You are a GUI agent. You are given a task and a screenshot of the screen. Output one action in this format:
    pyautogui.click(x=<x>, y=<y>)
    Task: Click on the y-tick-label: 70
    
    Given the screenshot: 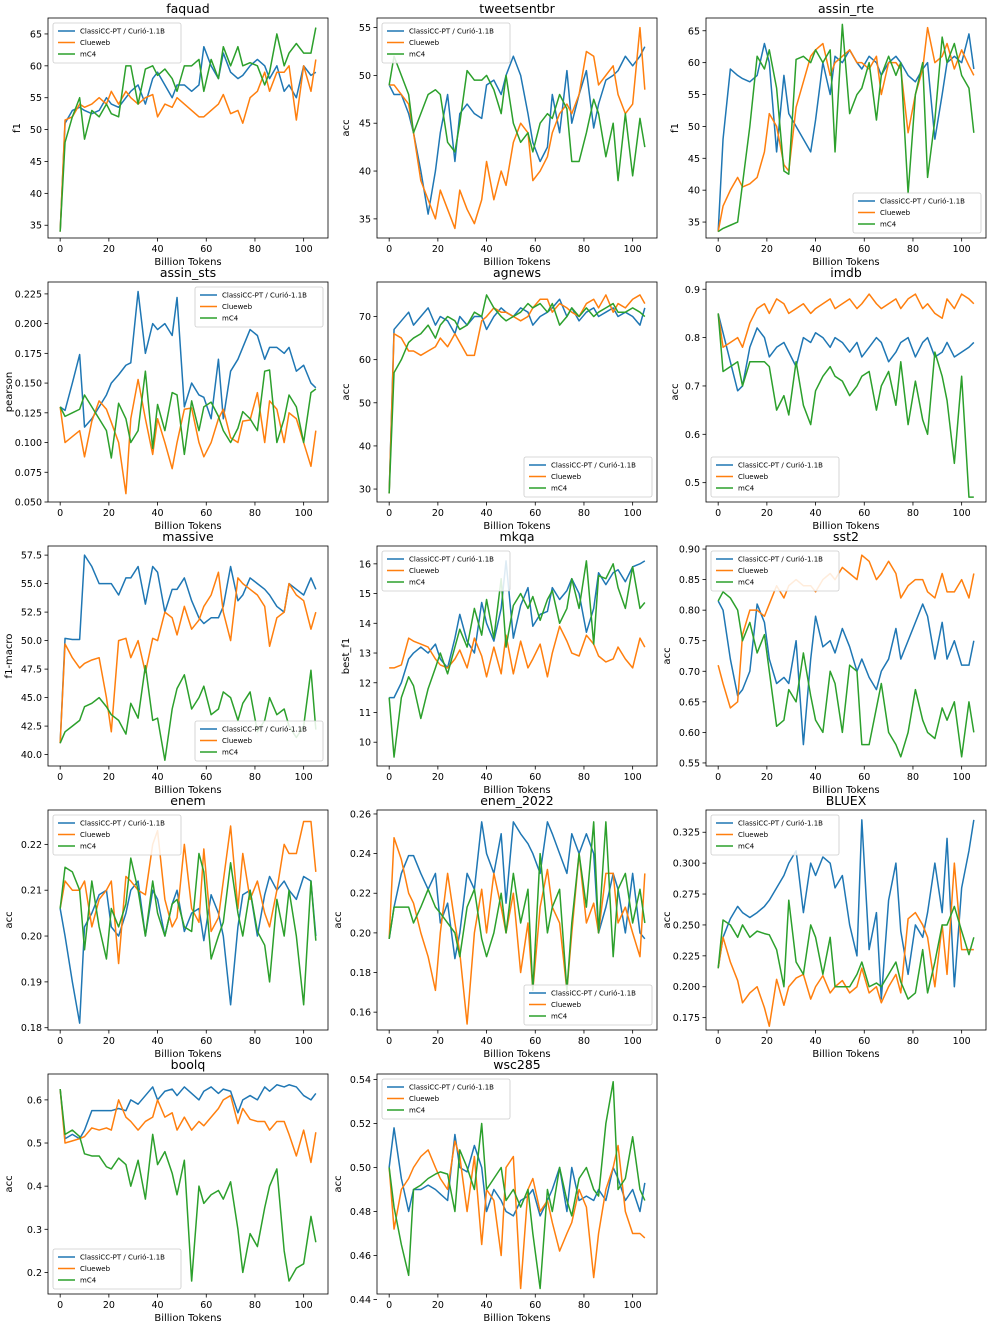 What is the action you would take?
    pyautogui.click(x=365, y=317)
    